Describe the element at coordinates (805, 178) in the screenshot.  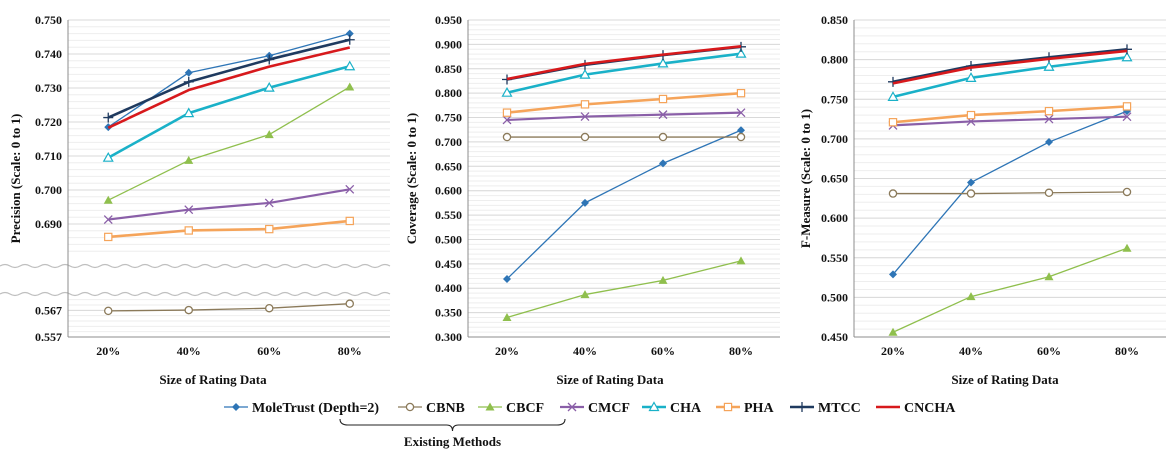
I see `y-axis-title: F-Measure (Scale: 0 to 1)` at that location.